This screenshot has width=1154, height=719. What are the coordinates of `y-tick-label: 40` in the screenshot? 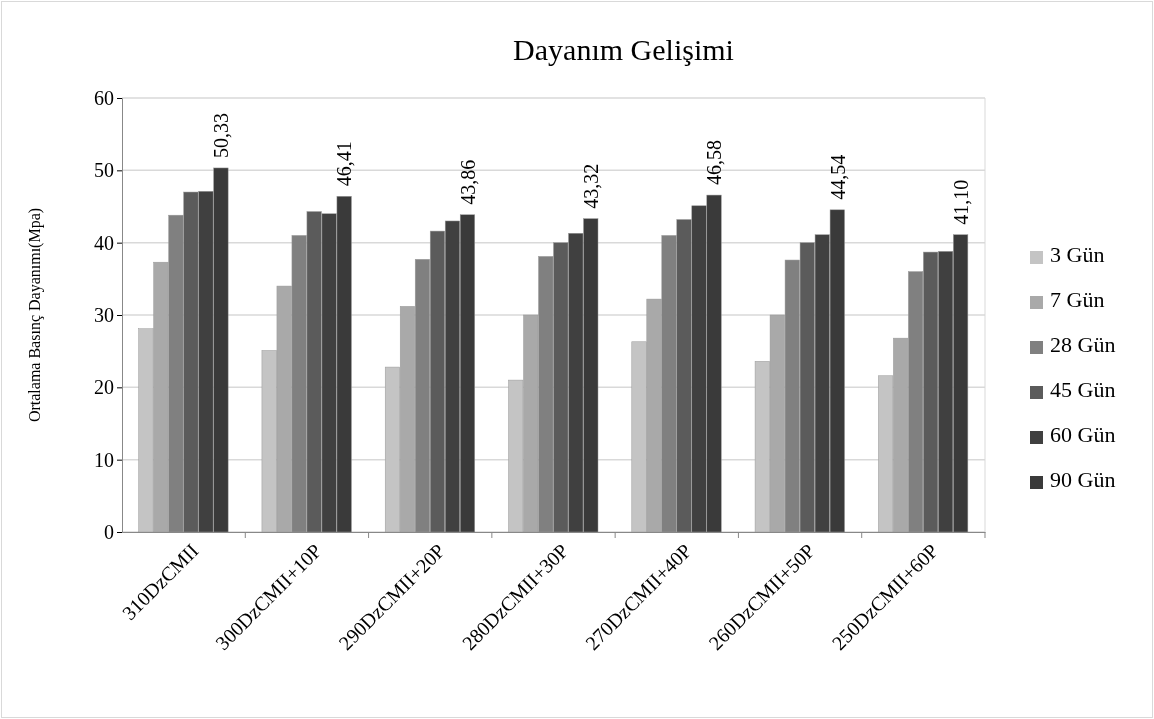 It's located at (104, 242).